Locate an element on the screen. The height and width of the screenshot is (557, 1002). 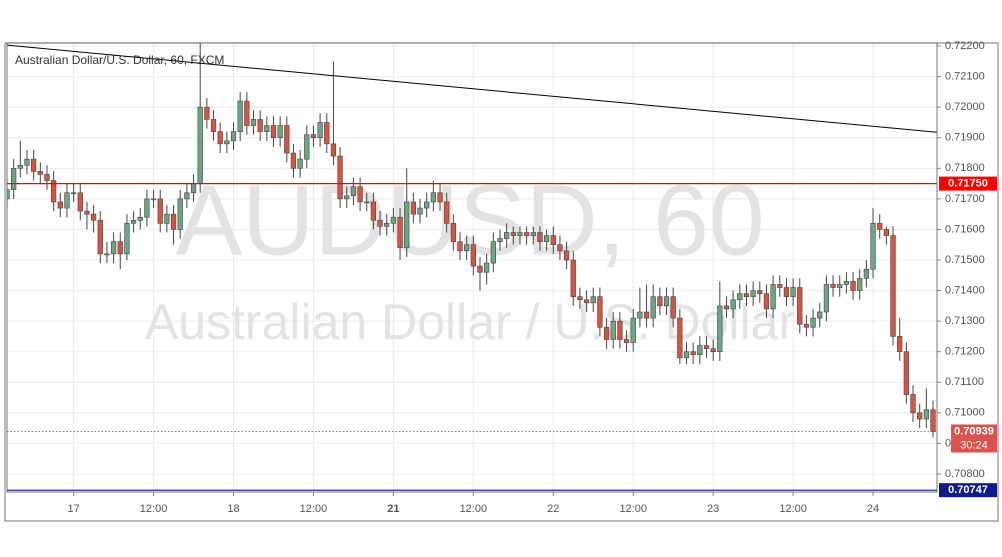
x-tick-label: 17 is located at coordinates (73, 509).